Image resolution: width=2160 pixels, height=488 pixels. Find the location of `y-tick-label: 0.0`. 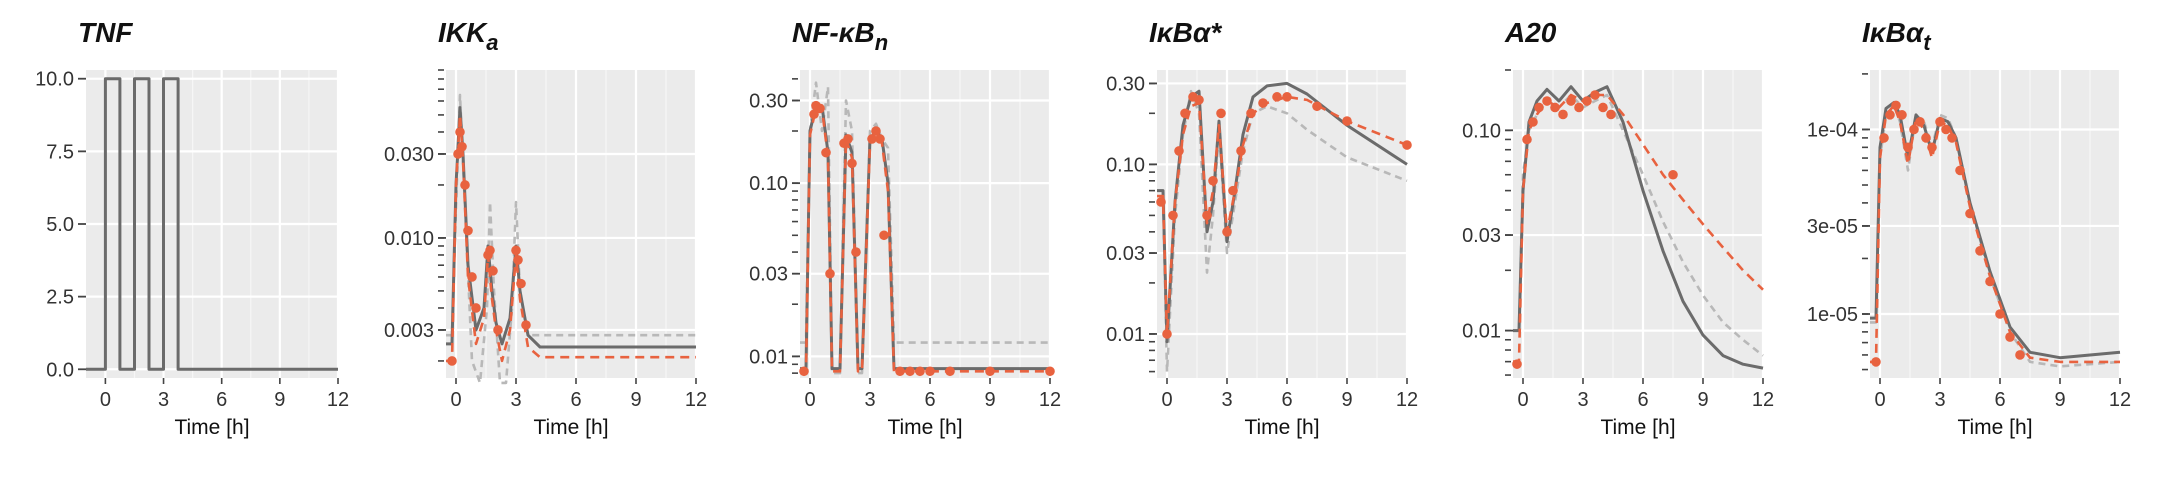

y-tick-label: 0.0 is located at coordinates (60, 370).